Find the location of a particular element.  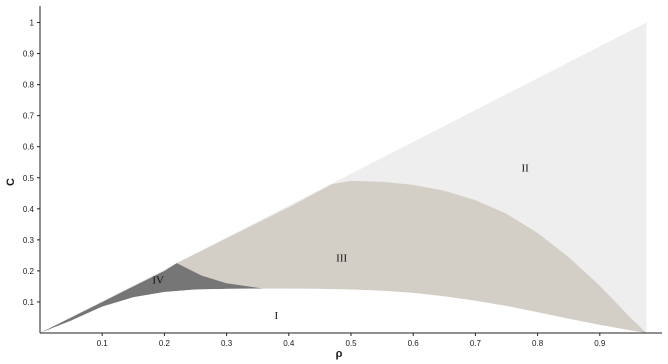

y-tick-label: 0.4 is located at coordinates (29, 209).